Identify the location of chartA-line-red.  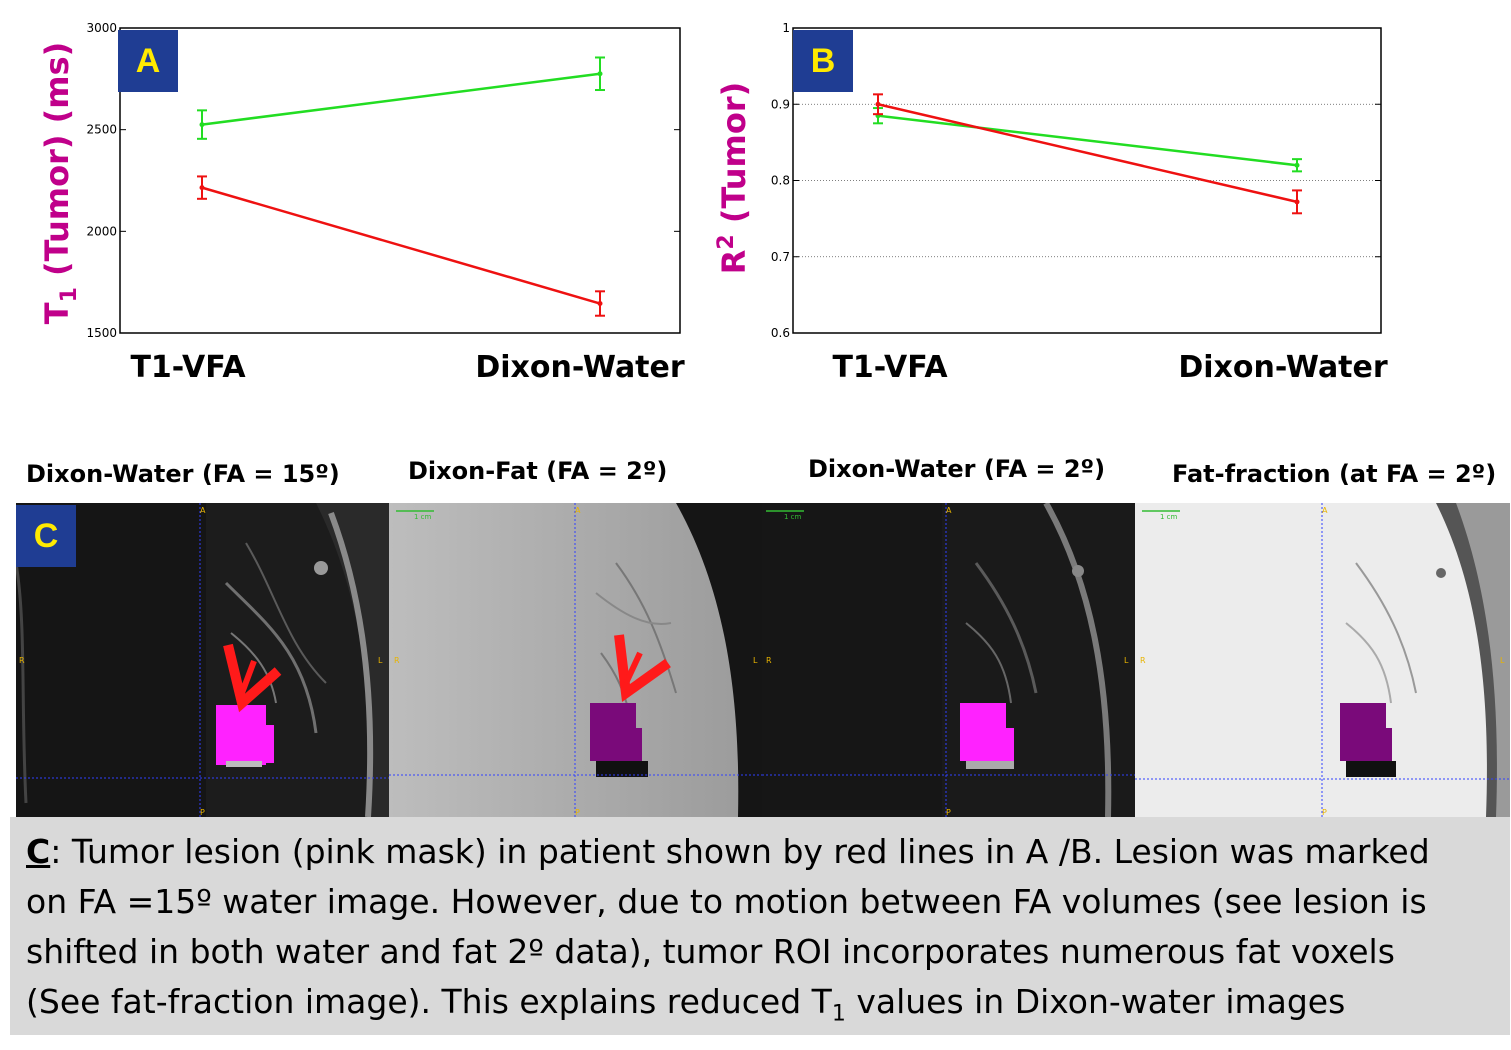
(401, 245).